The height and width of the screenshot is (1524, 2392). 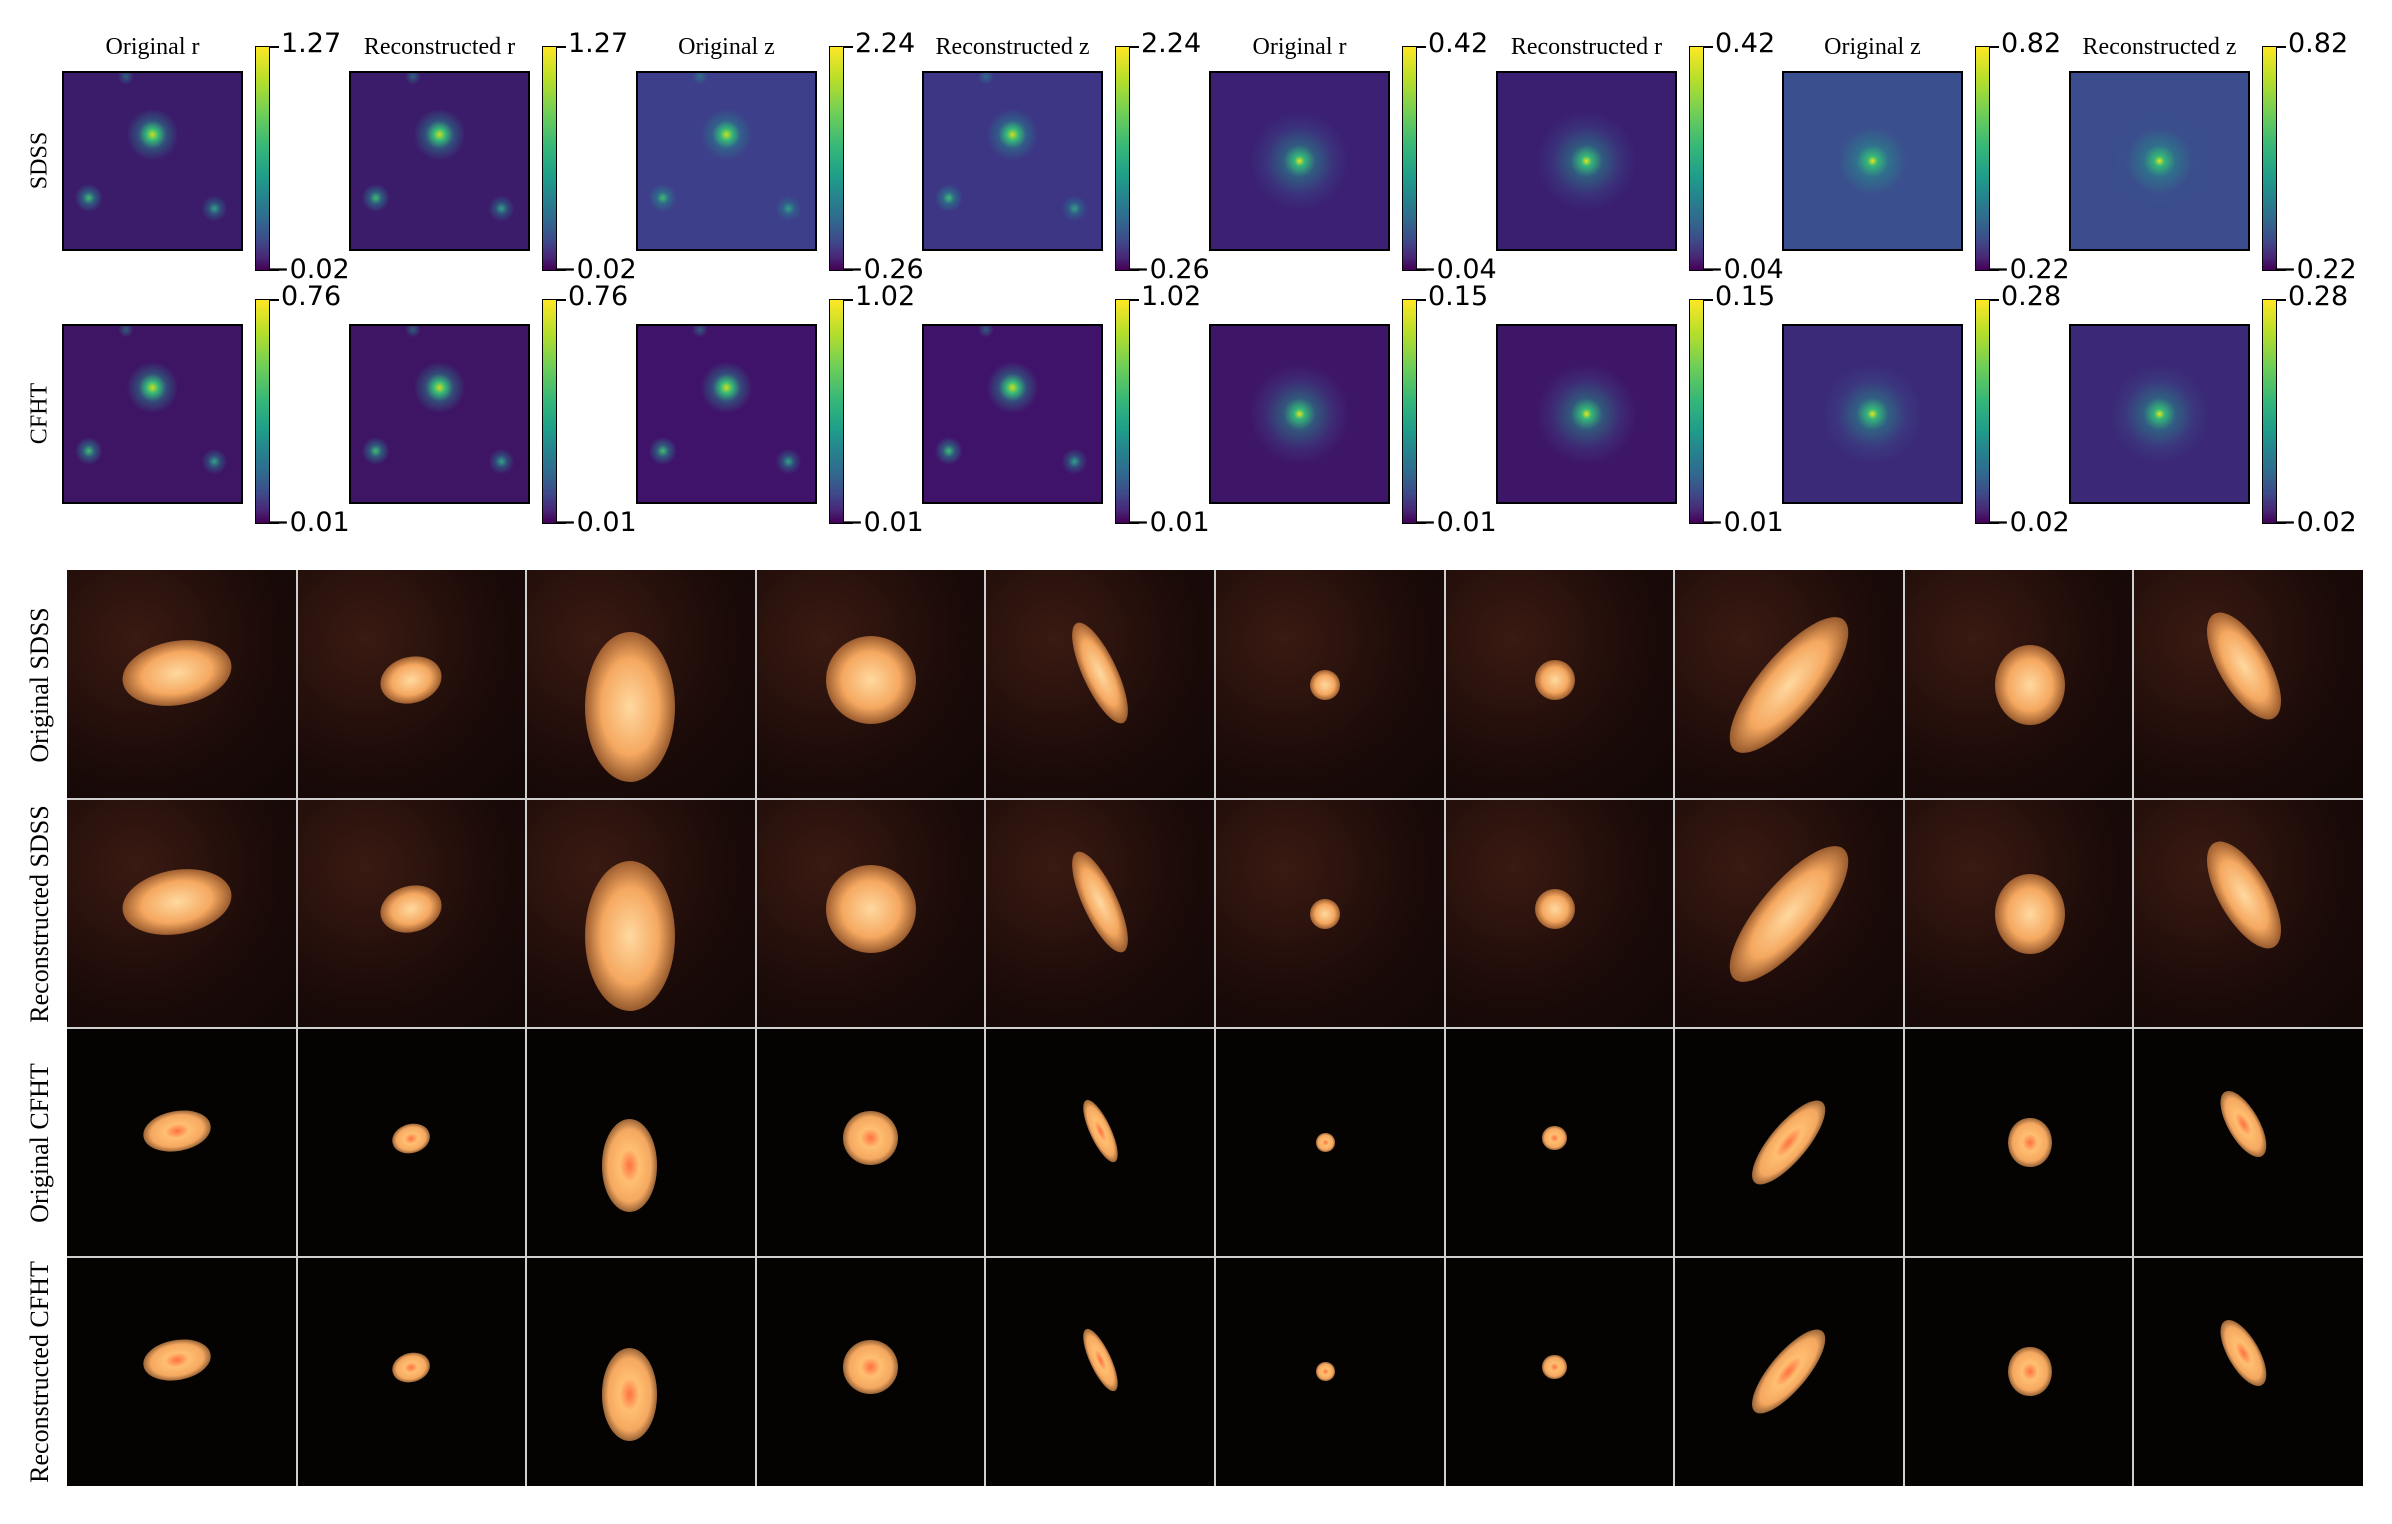 I want to click on column-title: Original r, so click(x=152, y=47).